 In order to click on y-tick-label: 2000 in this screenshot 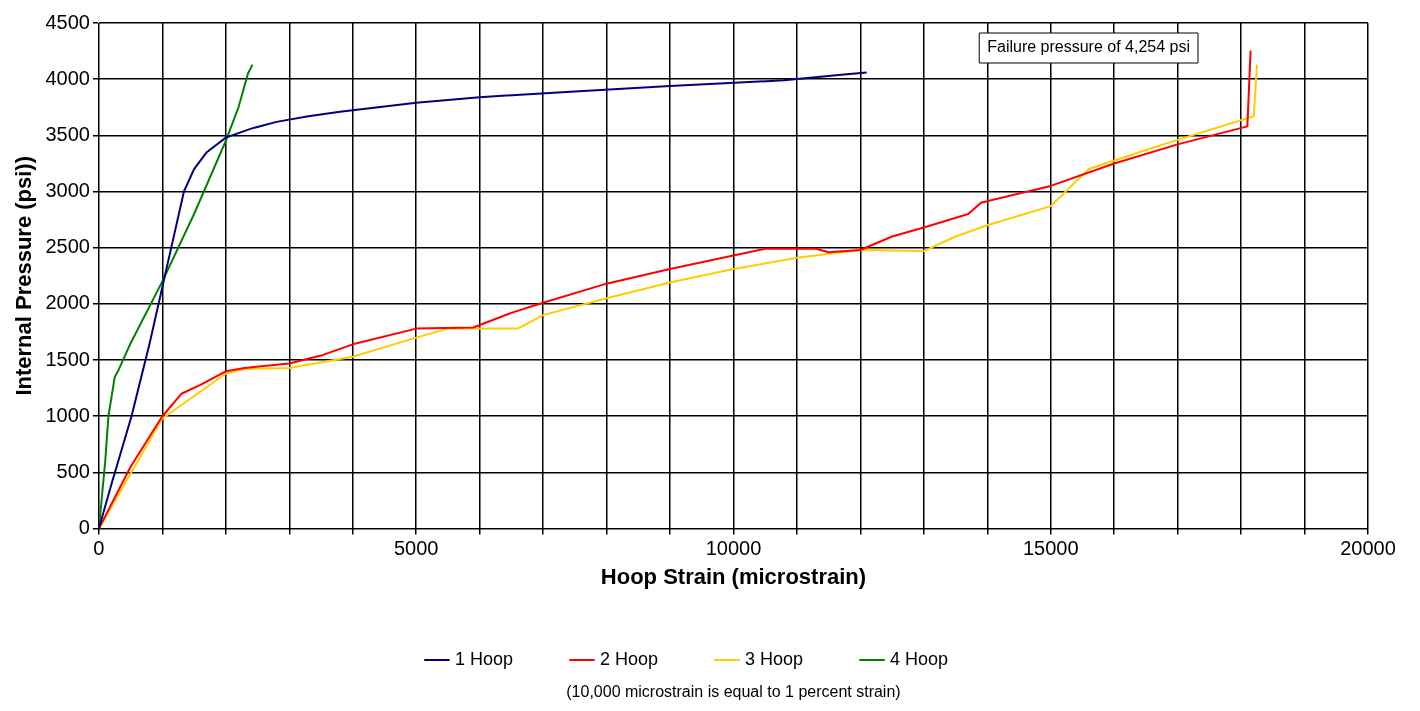, I will do `click(67, 302)`.